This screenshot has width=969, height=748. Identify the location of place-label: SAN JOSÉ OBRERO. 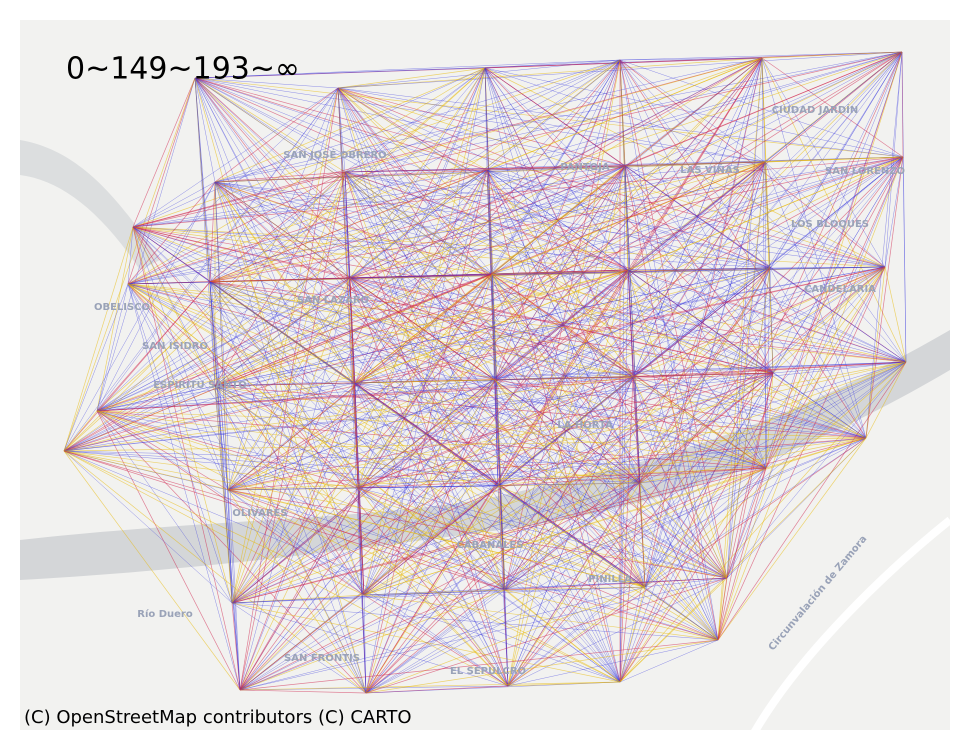
(334, 154).